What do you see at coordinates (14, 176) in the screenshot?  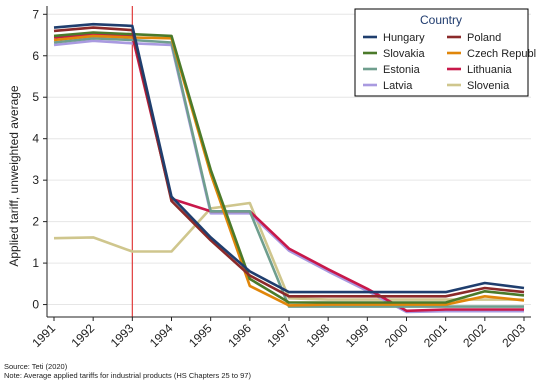 I see `y-axis-title: Applied tariff, unweighted average` at bounding box center [14, 176].